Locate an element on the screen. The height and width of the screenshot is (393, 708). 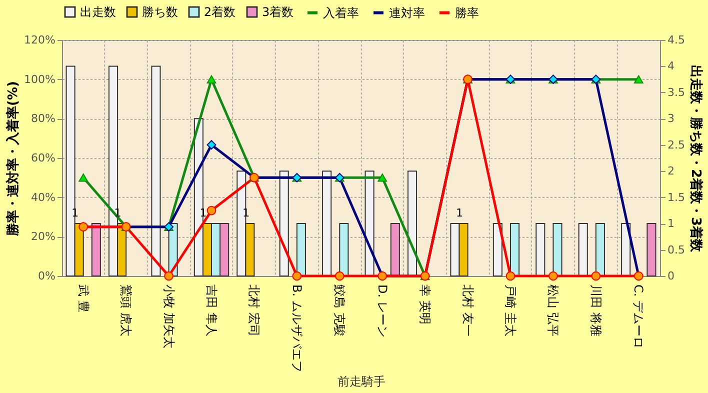
x-tick-label: C. デムーロ is located at coordinates (639, 316).